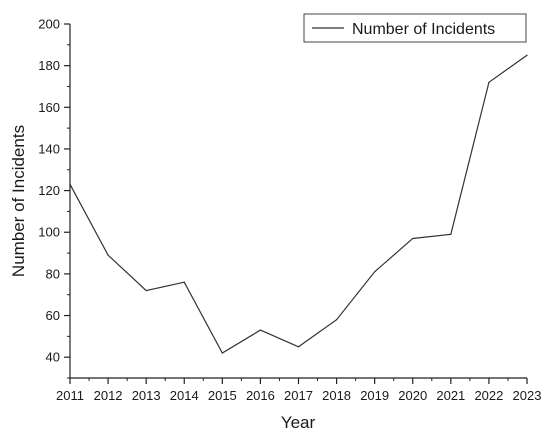  I want to click on x-tick-label: 2015, so click(222, 395).